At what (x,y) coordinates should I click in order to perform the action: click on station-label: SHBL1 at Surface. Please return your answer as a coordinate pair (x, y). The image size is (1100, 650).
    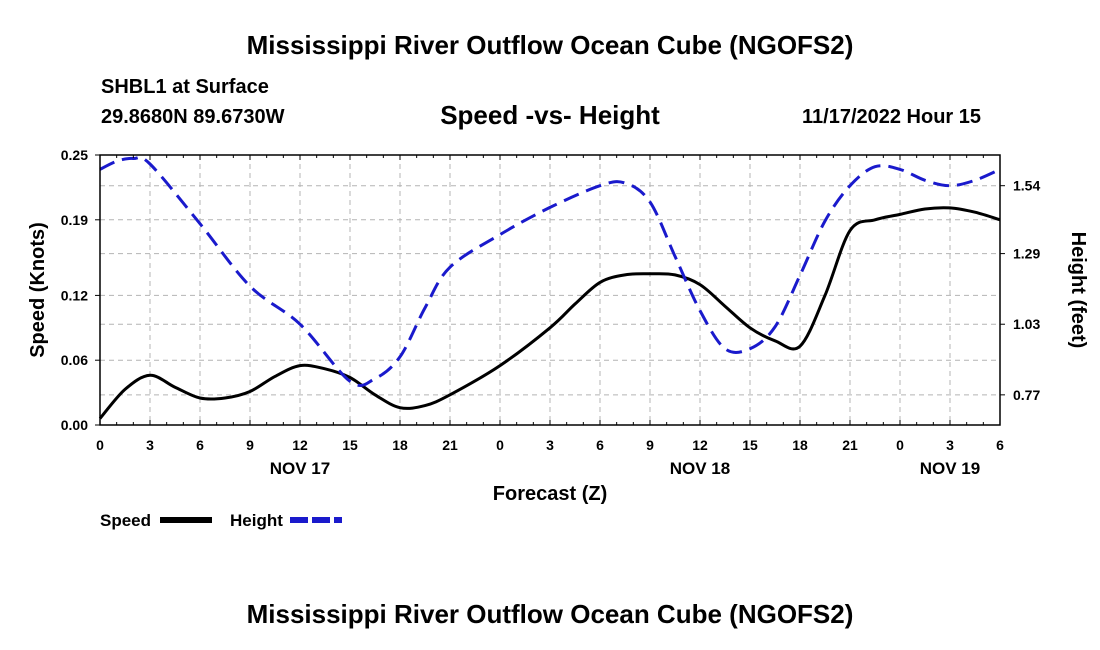
    Looking at the image, I should click on (185, 87).